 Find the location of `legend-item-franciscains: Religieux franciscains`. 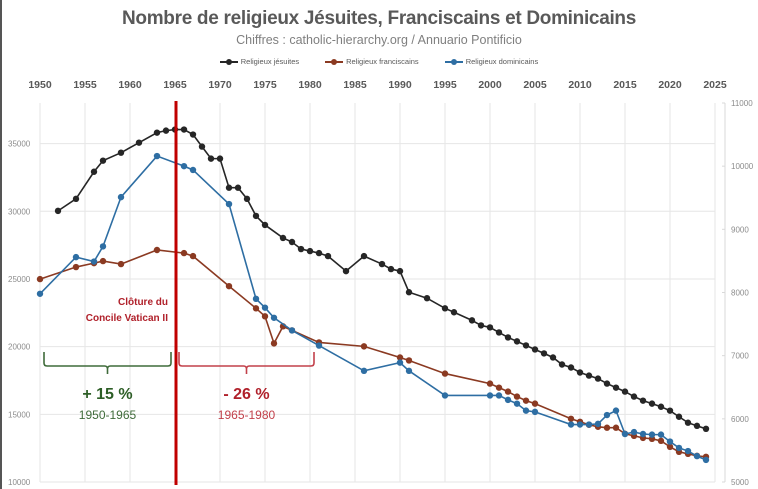

legend-item-franciscains: Religieux franciscains is located at coordinates (372, 61).